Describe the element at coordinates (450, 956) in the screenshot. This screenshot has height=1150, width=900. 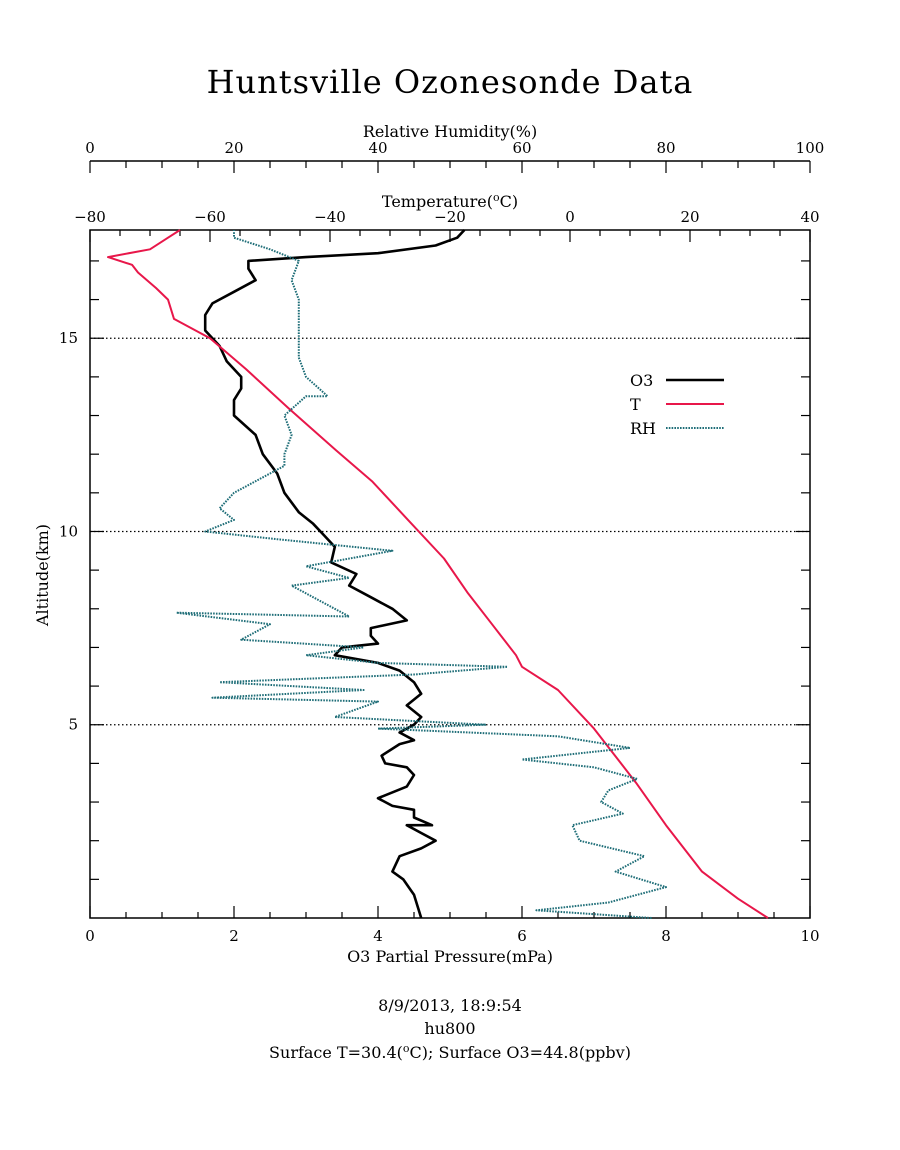
I see `ozone-axis-title: O3 Partial Pressure(mPa)` at that location.